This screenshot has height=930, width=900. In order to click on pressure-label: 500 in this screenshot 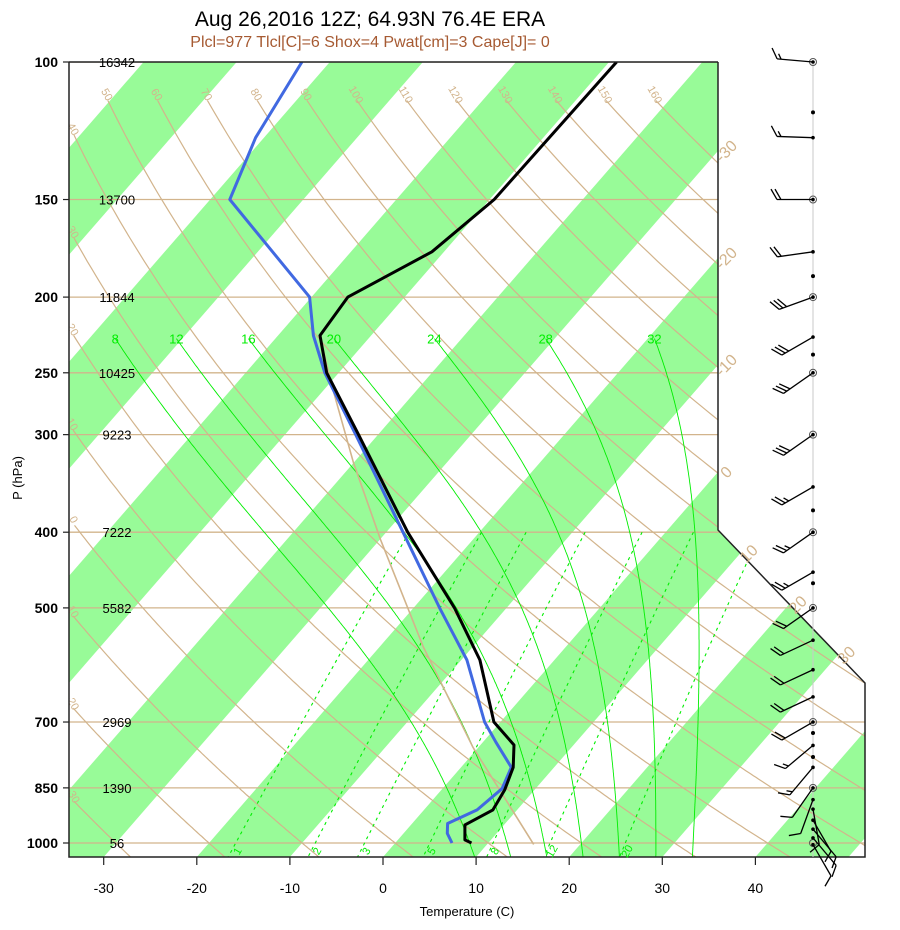, I will do `click(47, 608)`.